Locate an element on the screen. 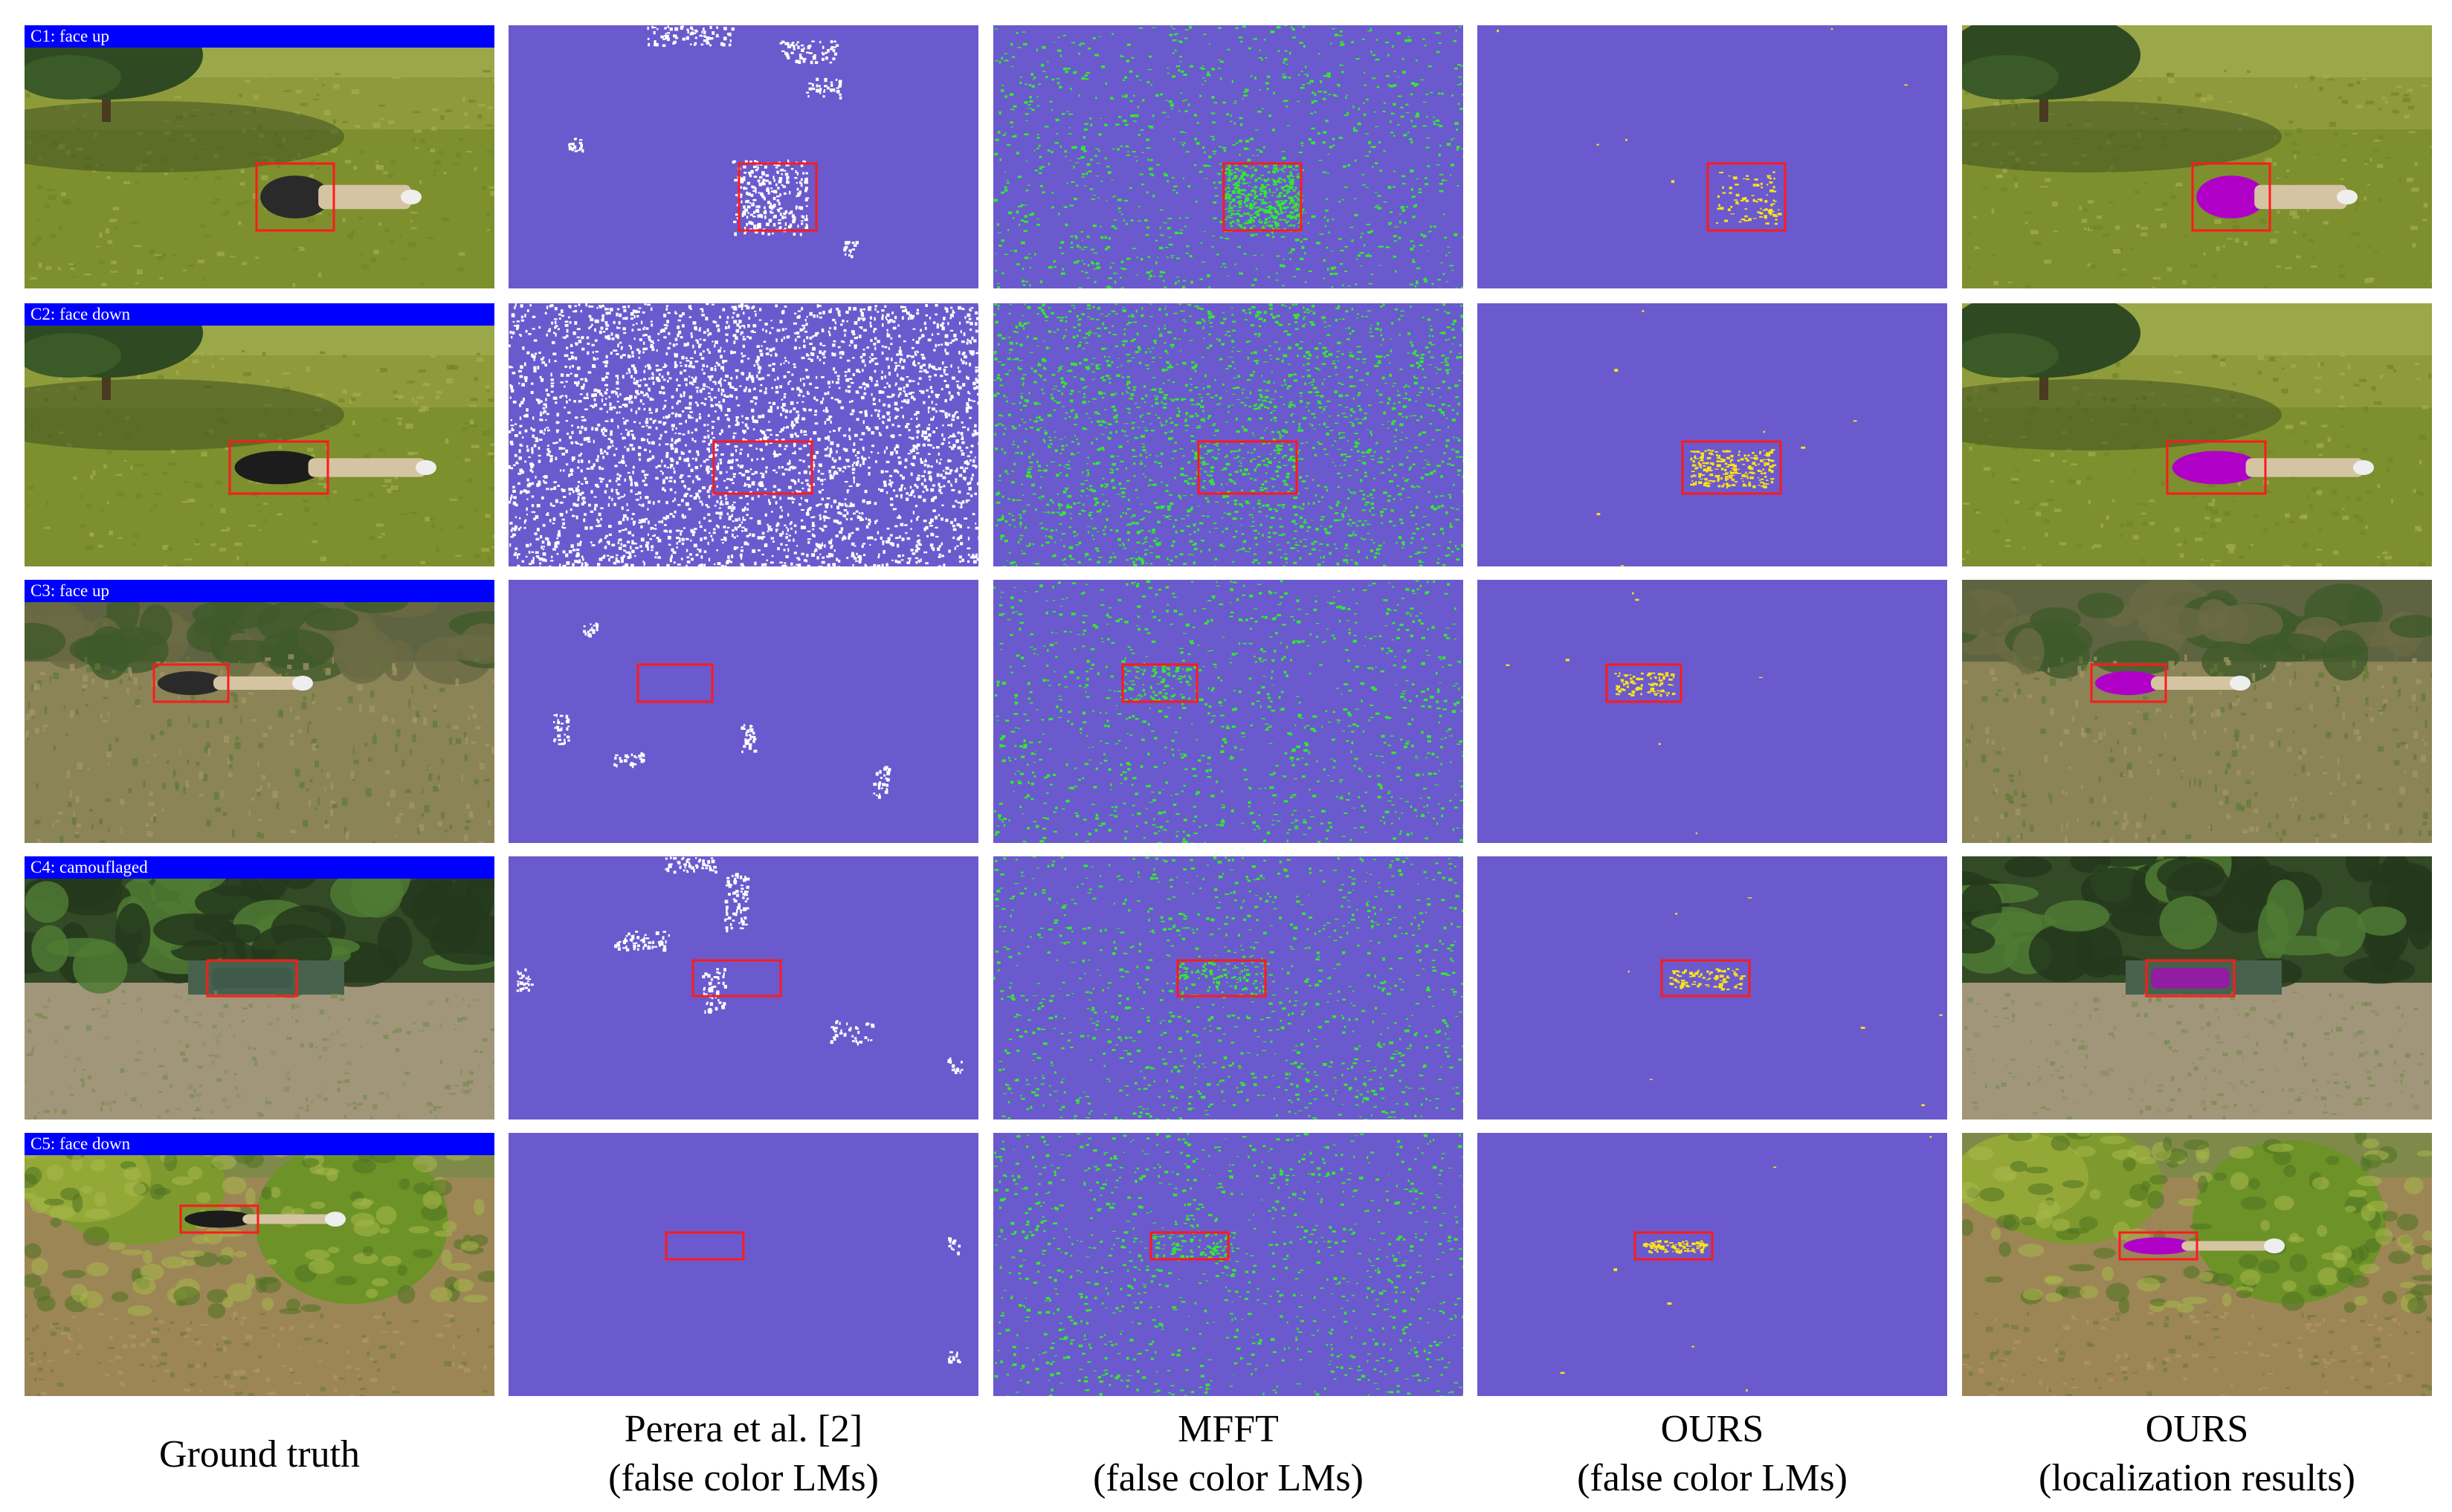 The height and width of the screenshot is (1512, 2452). panel-gt-row-5: C5: face down is located at coordinates (259, 1265).